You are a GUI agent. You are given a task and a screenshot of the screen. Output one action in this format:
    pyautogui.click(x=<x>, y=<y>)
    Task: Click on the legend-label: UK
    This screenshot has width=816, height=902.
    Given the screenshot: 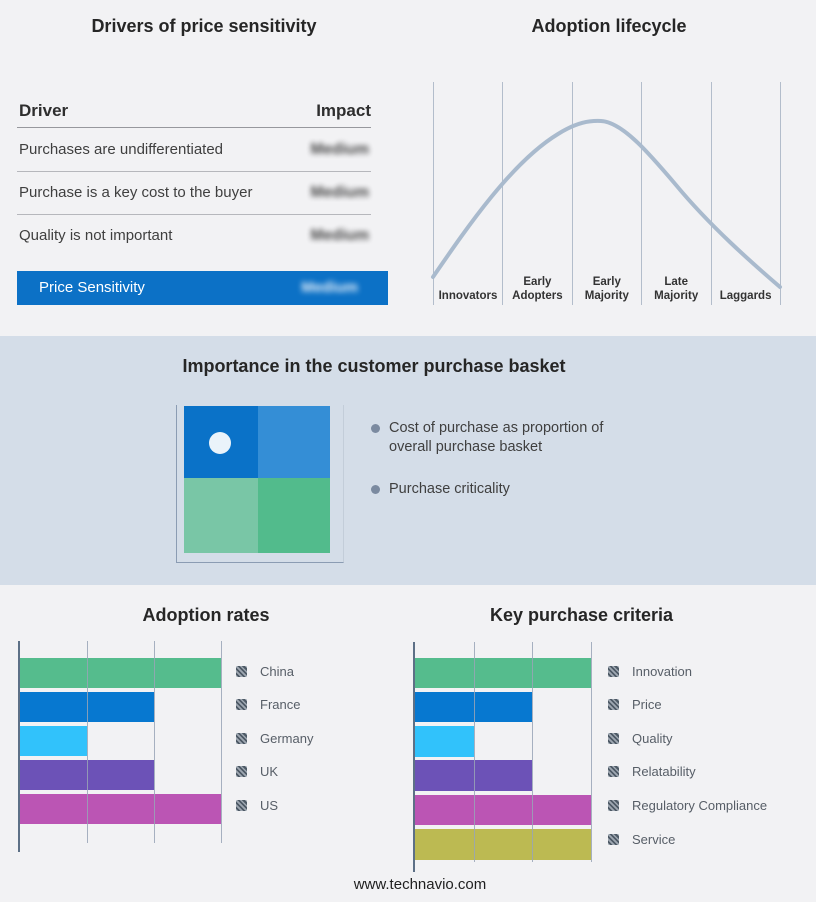 What is the action you would take?
    pyautogui.click(x=269, y=771)
    